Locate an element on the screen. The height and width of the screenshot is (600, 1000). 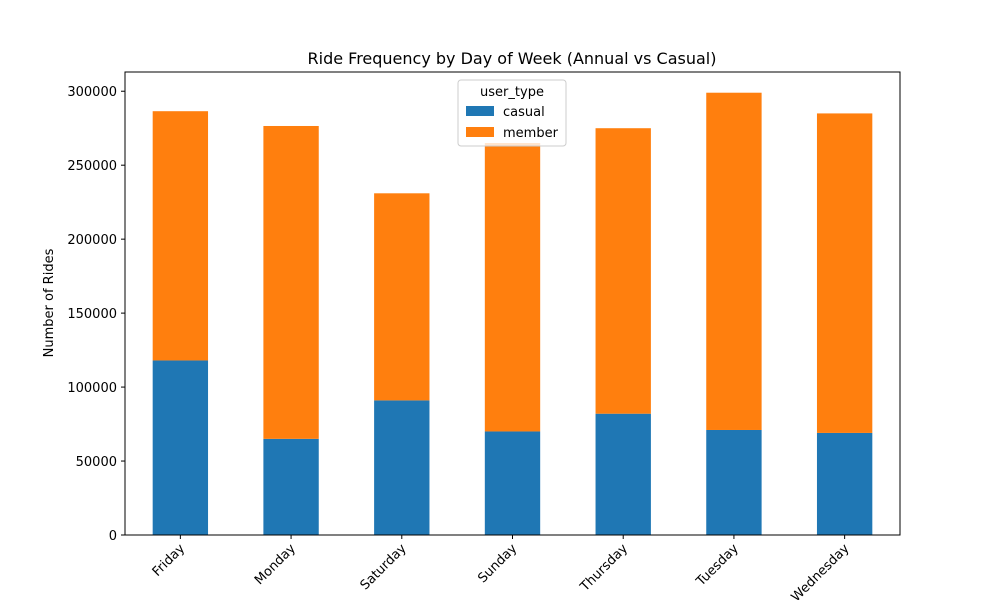
y-tick-label: 50000 is located at coordinates (96, 462).